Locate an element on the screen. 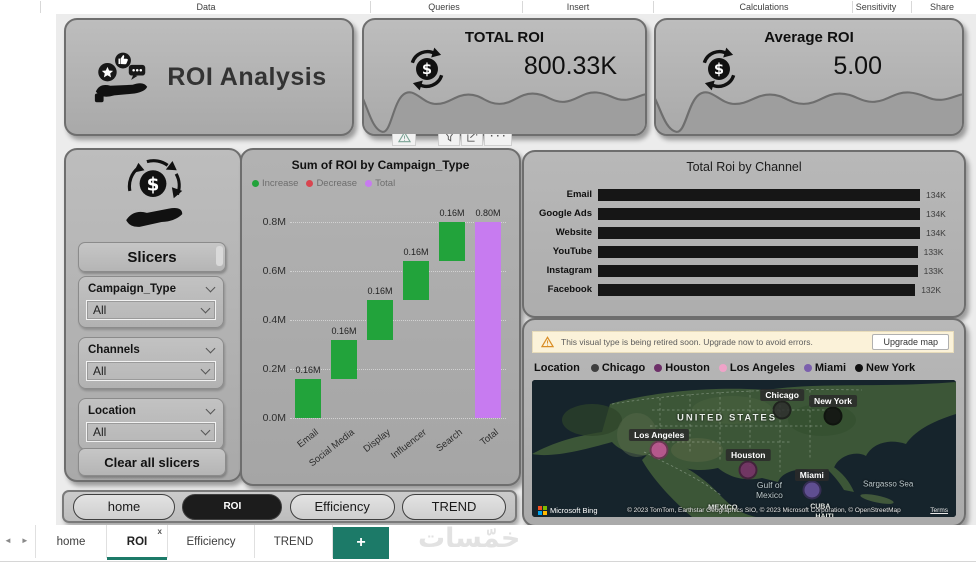 The image size is (976, 562). bar-value-label: 0.16M is located at coordinates (344, 330).